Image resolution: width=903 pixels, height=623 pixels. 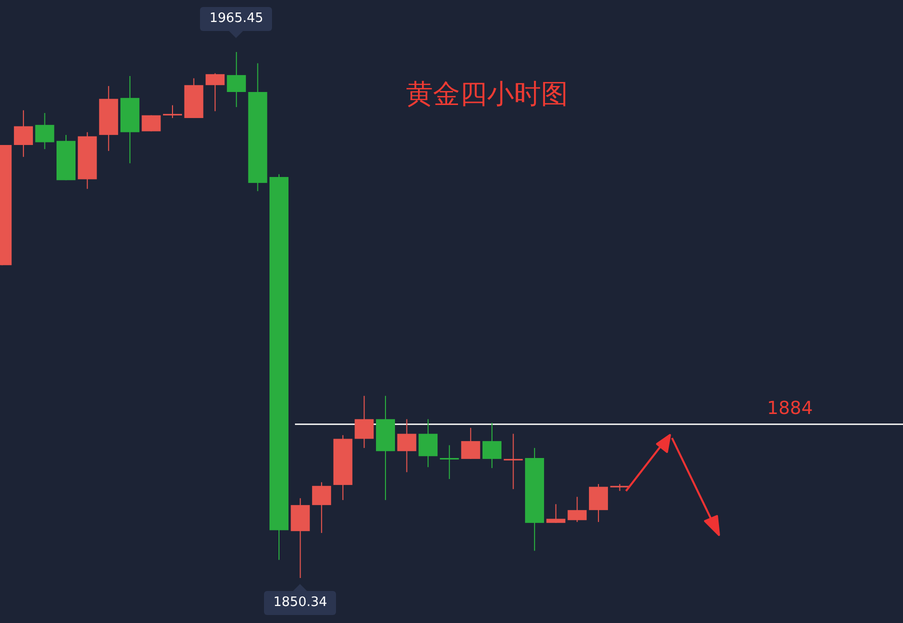 What do you see at coordinates (236, 19) in the screenshot?
I see `annotation: 1965.45` at bounding box center [236, 19].